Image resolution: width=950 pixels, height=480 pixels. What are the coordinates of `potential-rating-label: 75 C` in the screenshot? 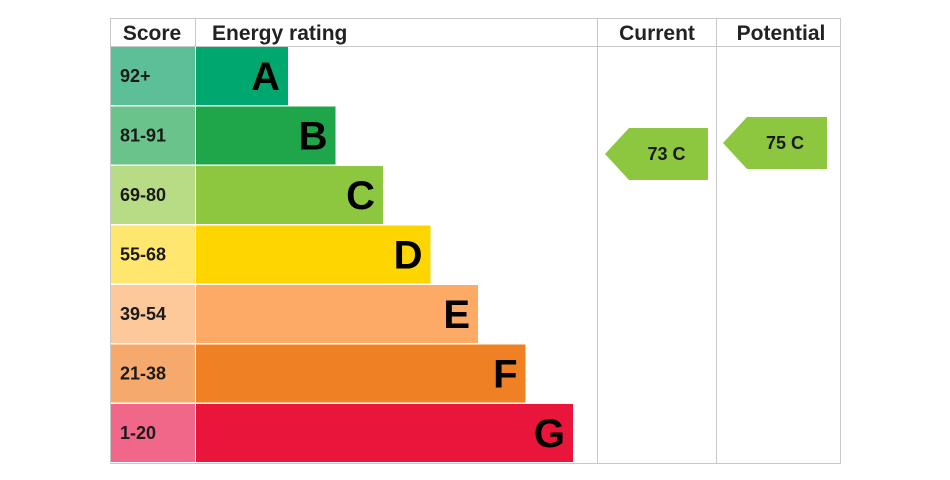 It's located at (785, 143).